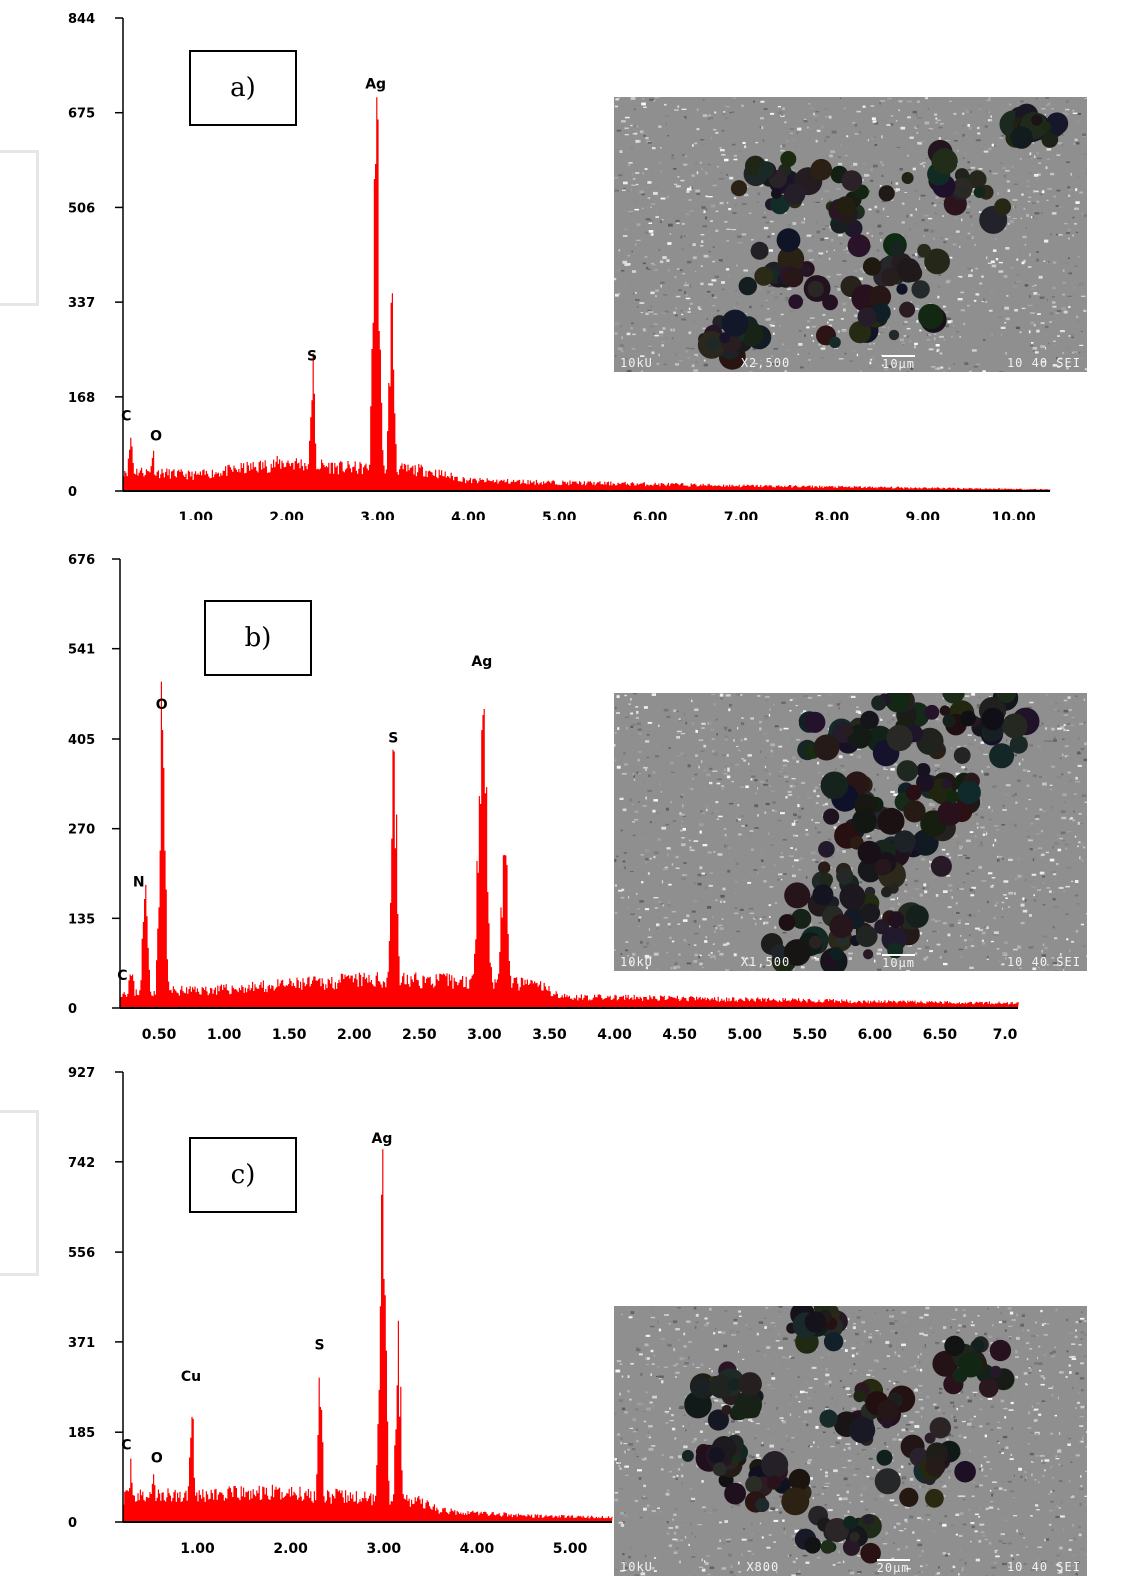 The image size is (1140, 1576). What do you see at coordinates (81, 919) in the screenshot?
I see `y-tick-label-b: 135` at bounding box center [81, 919].